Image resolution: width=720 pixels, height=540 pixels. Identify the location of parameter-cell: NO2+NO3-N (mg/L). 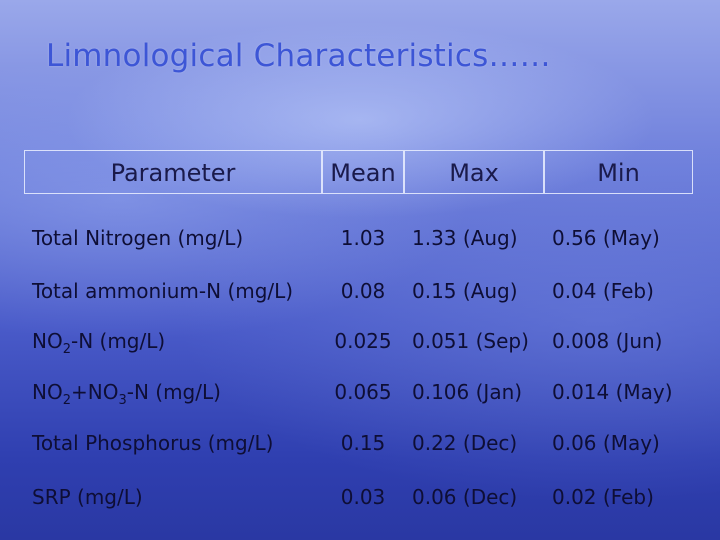
(126, 394).